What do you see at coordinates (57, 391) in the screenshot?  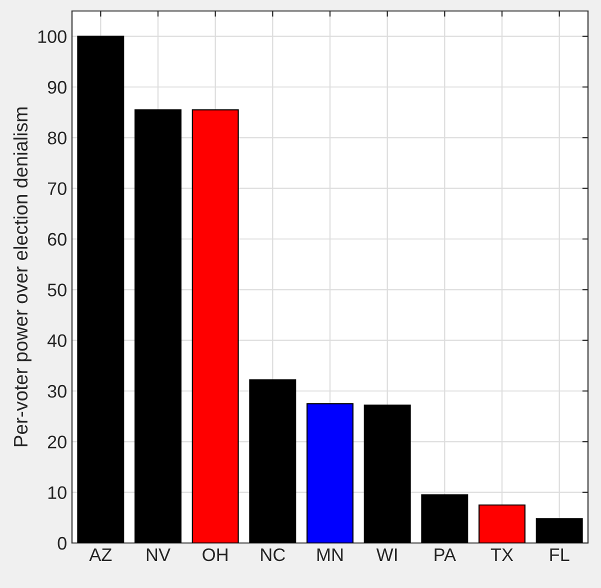 I see `y-tick-label: 30` at bounding box center [57, 391].